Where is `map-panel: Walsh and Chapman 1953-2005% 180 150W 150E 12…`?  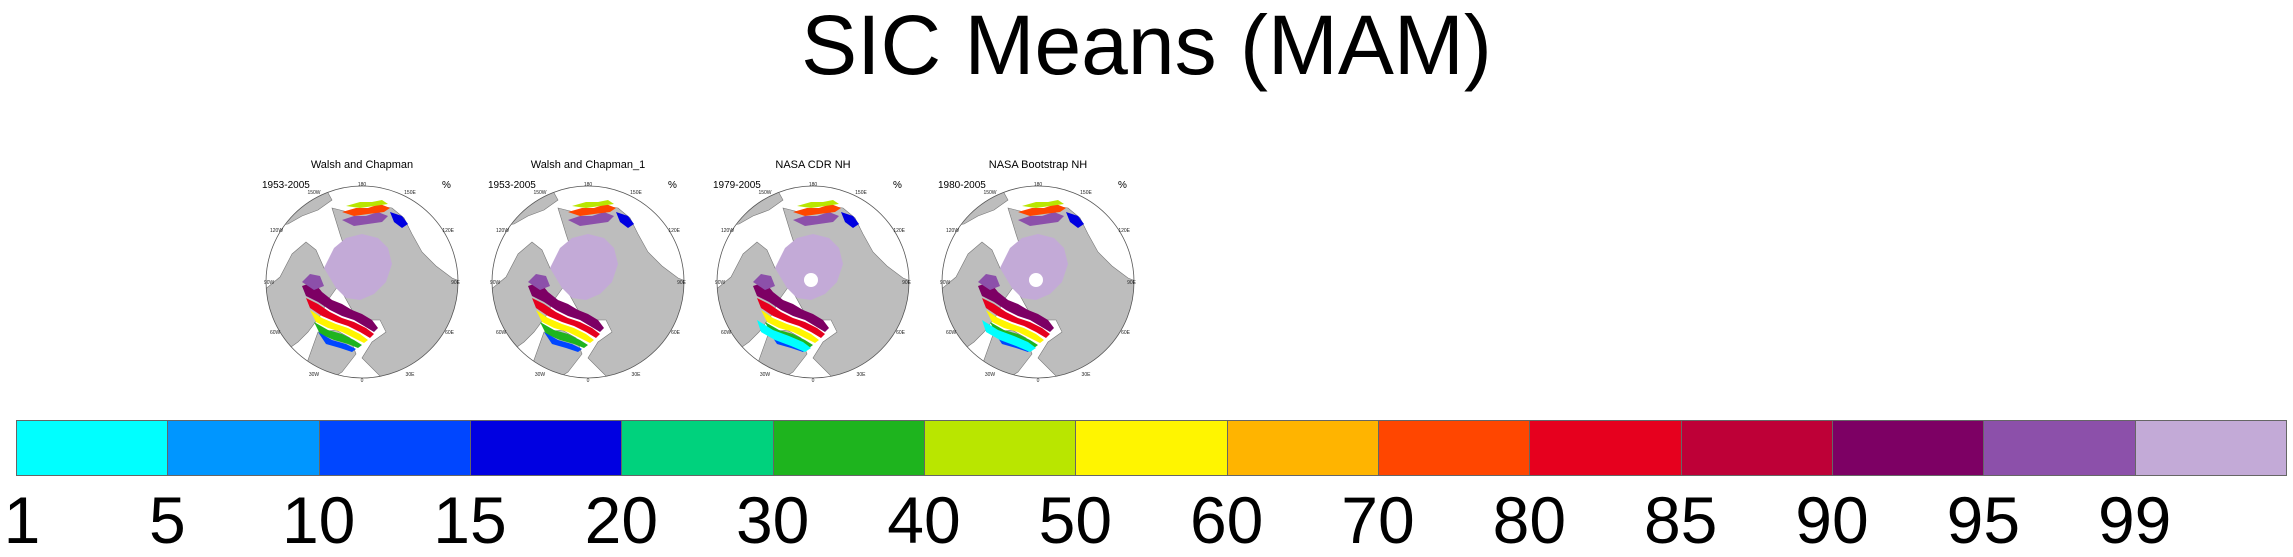
map-panel: Walsh and Chapman 1953-2005% 180 150W 150E 12… is located at coordinates (372, 270).